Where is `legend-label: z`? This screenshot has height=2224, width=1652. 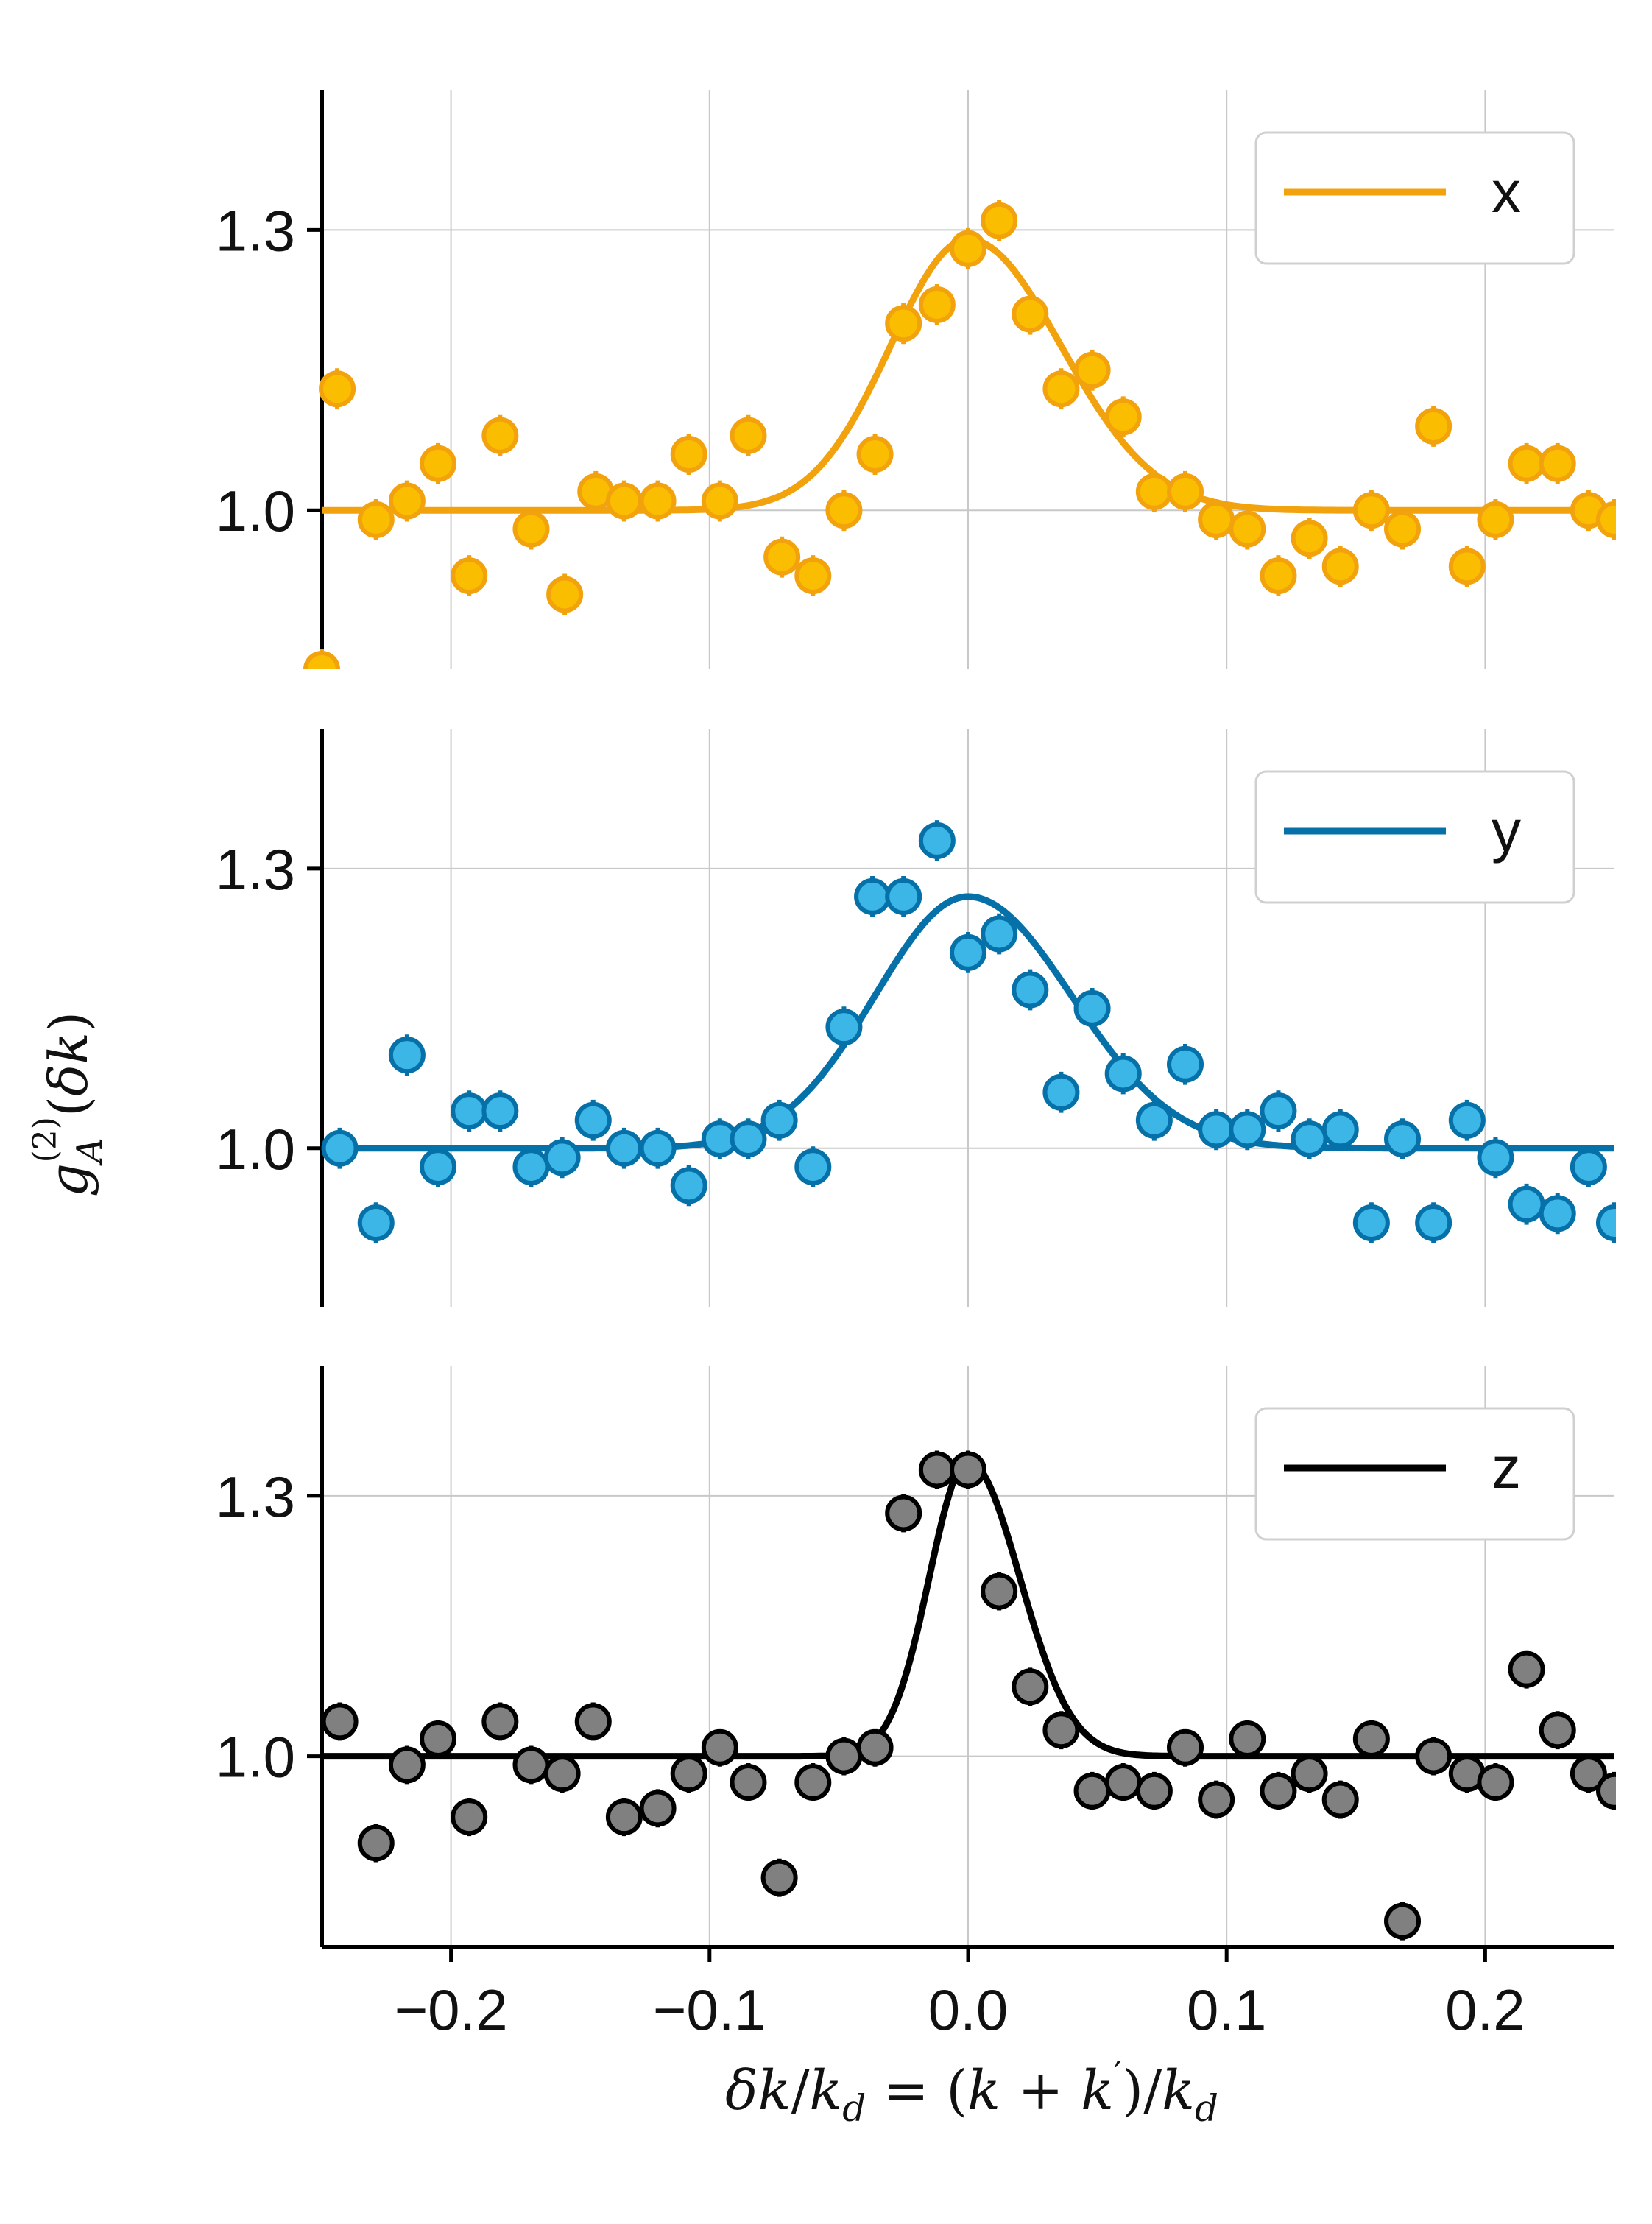
legend-label: z is located at coordinates (1506, 1467).